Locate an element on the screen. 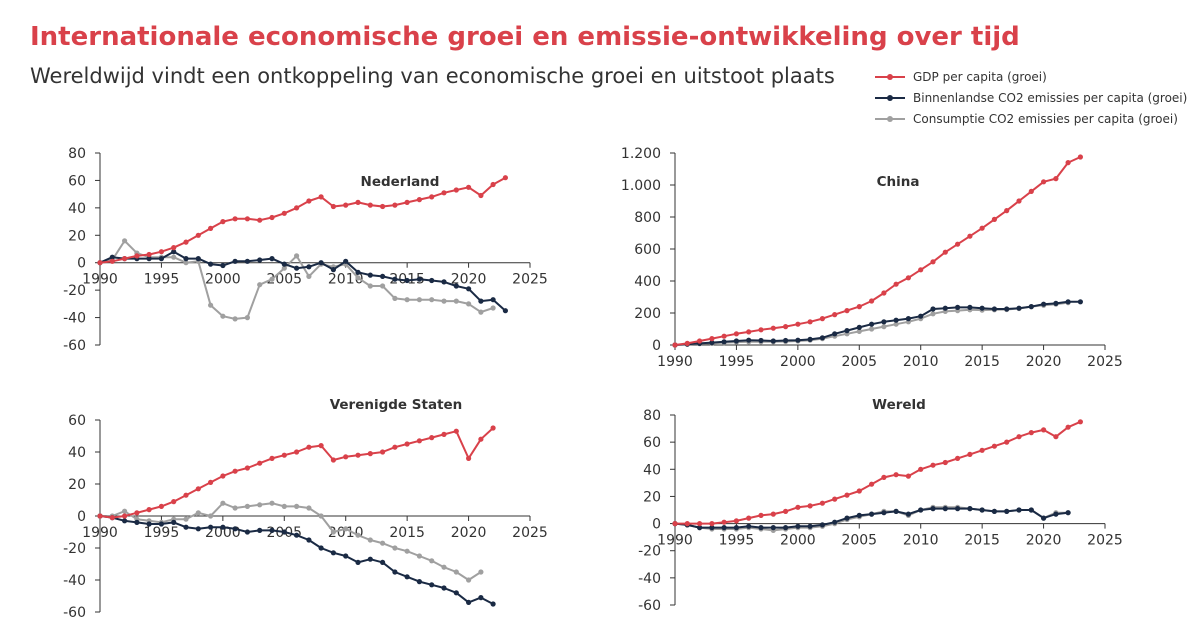 Image resolution: width=1200 pixels, height=632 pixels. y-tick-label: 1.000 is located at coordinates (641, 186).